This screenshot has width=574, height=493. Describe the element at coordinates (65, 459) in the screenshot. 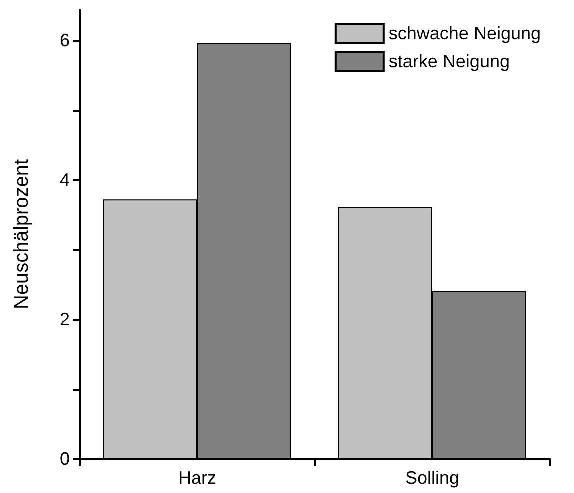

I see `y-tick-label: 0` at that location.